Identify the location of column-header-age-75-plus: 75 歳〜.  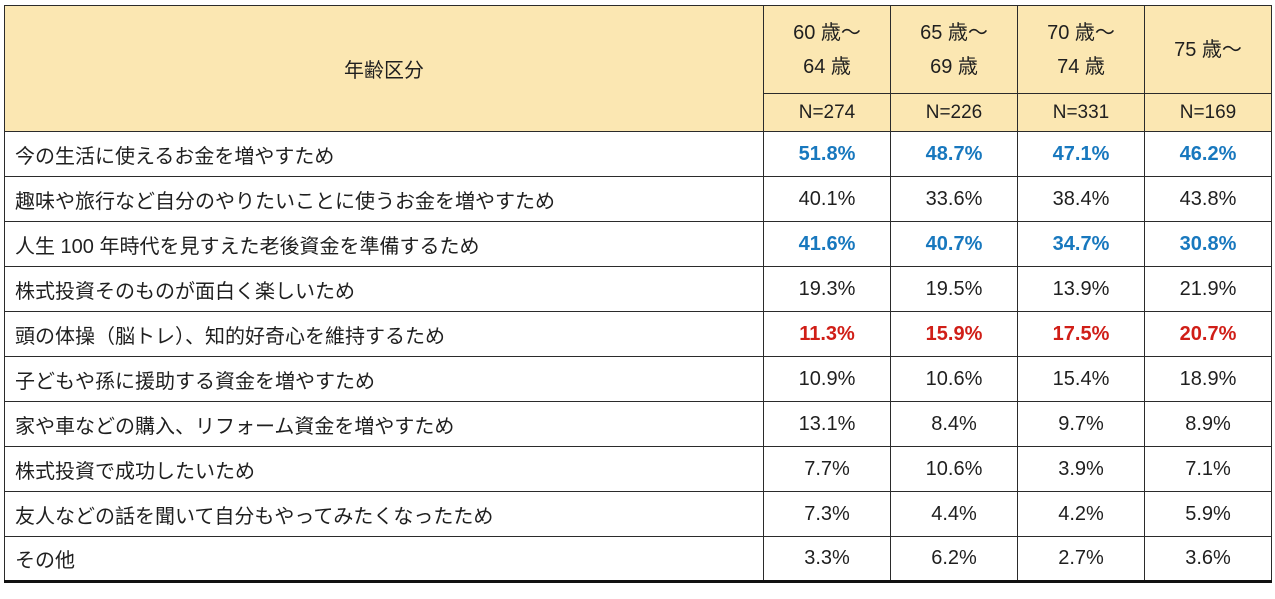
(1208, 49).